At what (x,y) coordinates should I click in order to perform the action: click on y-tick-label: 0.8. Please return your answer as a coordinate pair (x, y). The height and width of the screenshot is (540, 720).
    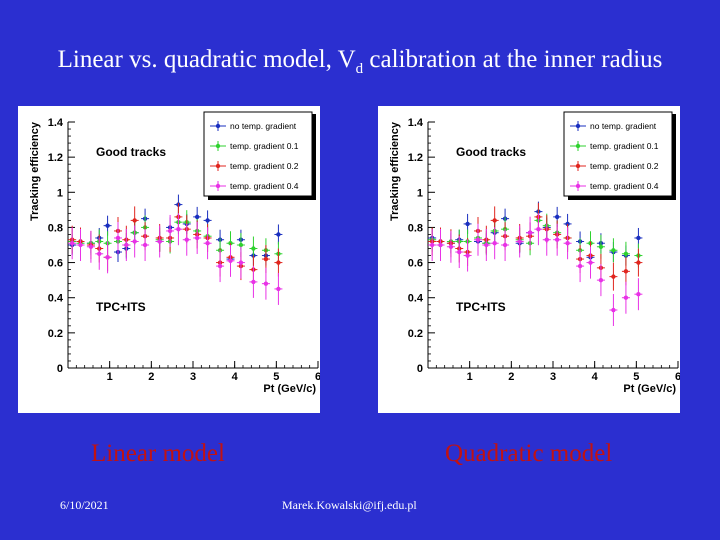
    Looking at the image, I should click on (55, 228).